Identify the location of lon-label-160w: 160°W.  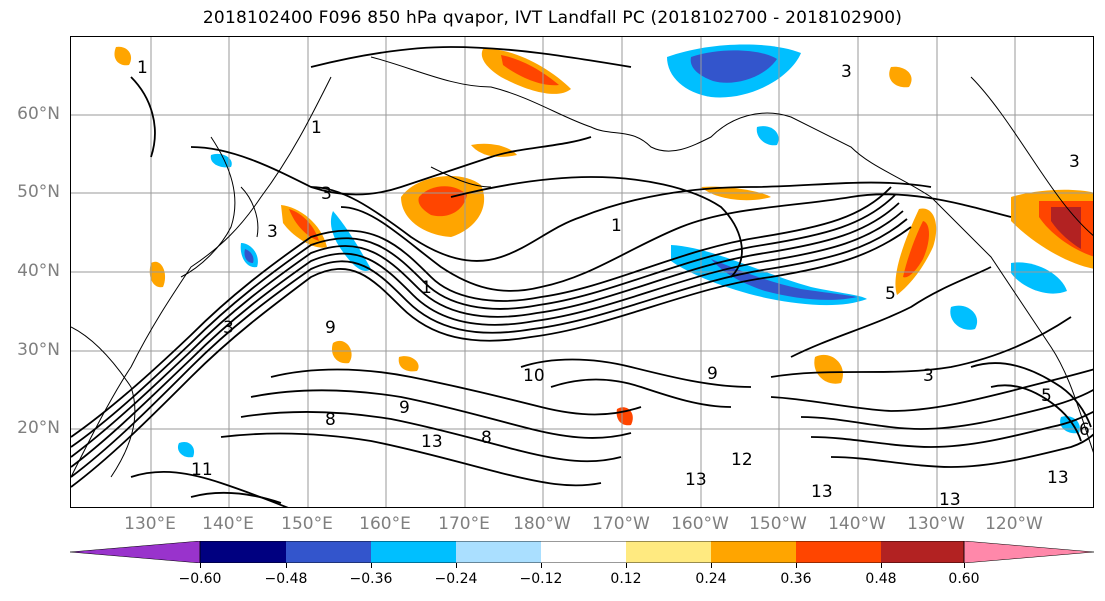
(700, 524).